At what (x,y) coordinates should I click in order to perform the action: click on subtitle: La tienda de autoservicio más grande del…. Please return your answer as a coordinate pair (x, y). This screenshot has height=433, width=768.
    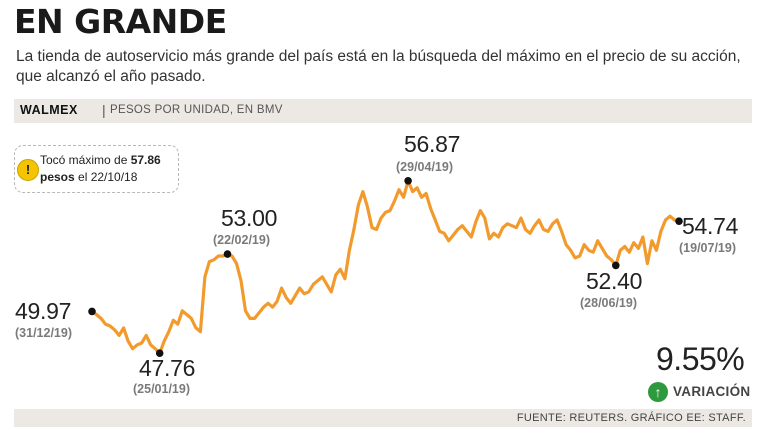
    Looking at the image, I should click on (378, 66).